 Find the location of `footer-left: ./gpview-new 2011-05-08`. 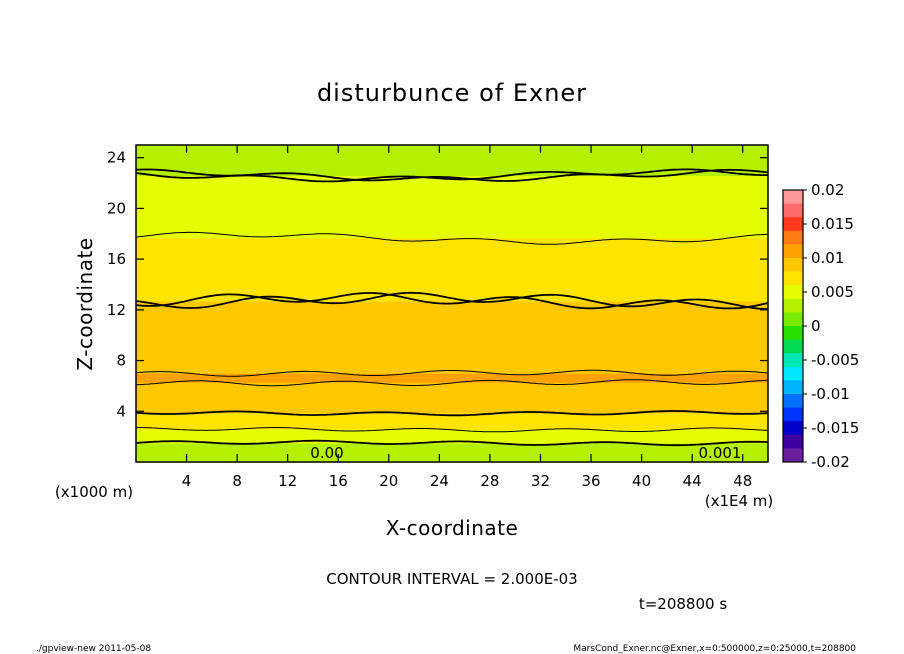

footer-left: ./gpview-new 2011-05-08 is located at coordinates (93, 649).